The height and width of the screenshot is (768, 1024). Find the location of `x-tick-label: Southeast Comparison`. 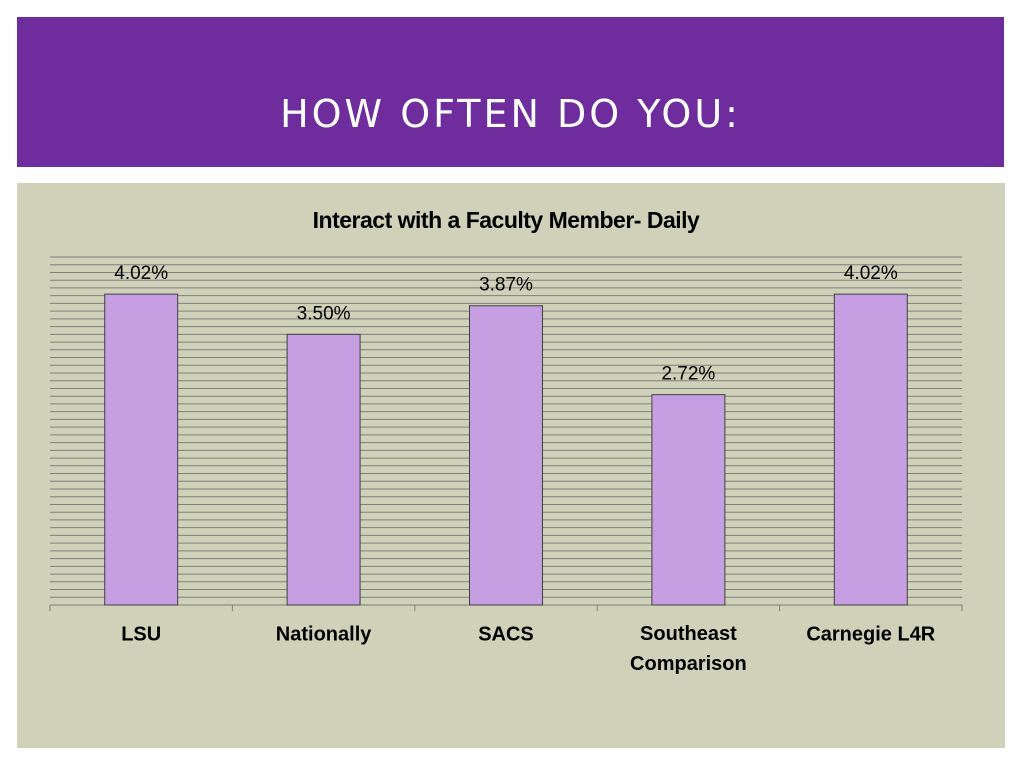

x-tick-label: Southeast Comparison is located at coordinates (688, 649).